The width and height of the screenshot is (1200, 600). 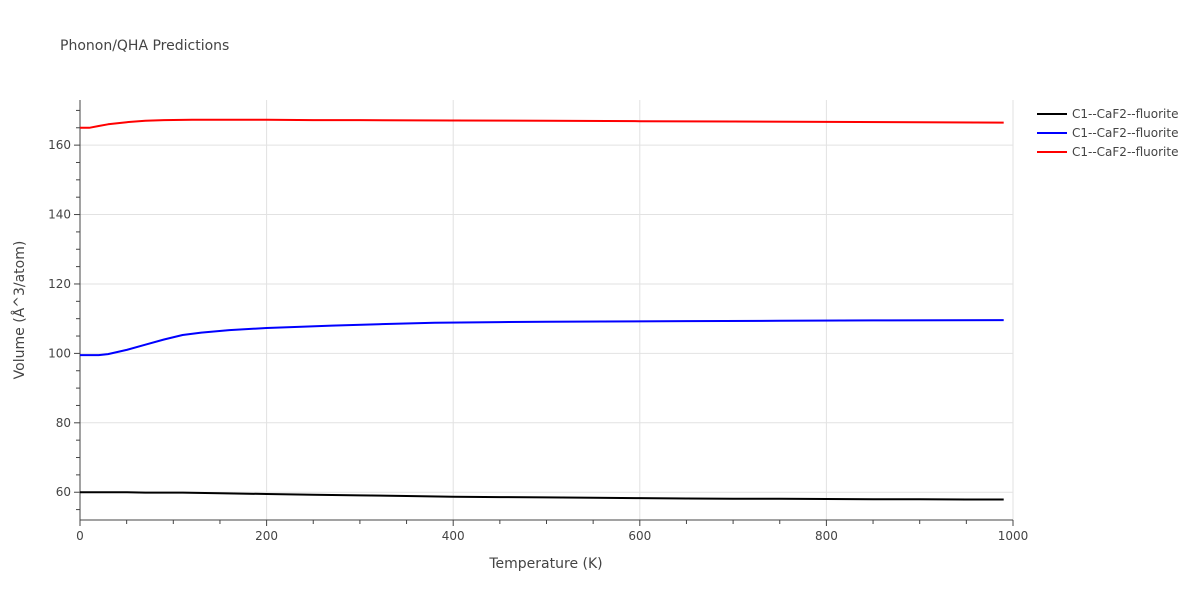 I want to click on y-tick-label: 80, so click(x=63, y=423).